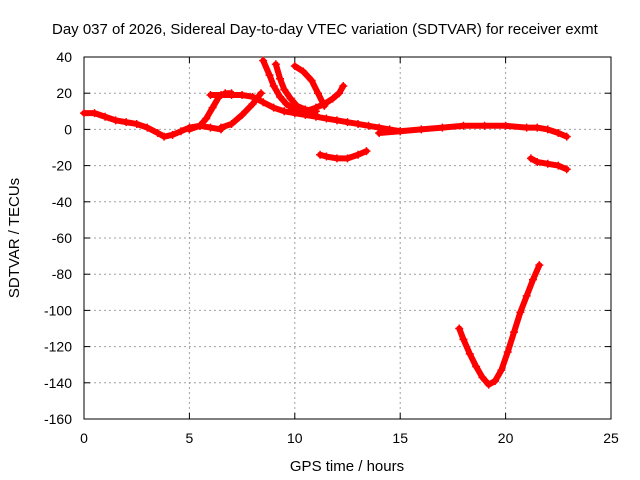  Describe the element at coordinates (58, 383) in the screenshot. I see `y-tick-label: -140` at that location.